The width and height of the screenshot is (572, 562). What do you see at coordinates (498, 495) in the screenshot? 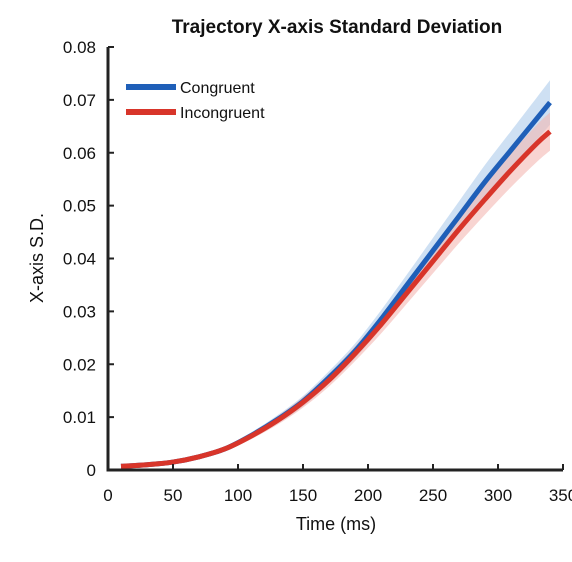
I see `x-tick-label: 300` at bounding box center [498, 495].